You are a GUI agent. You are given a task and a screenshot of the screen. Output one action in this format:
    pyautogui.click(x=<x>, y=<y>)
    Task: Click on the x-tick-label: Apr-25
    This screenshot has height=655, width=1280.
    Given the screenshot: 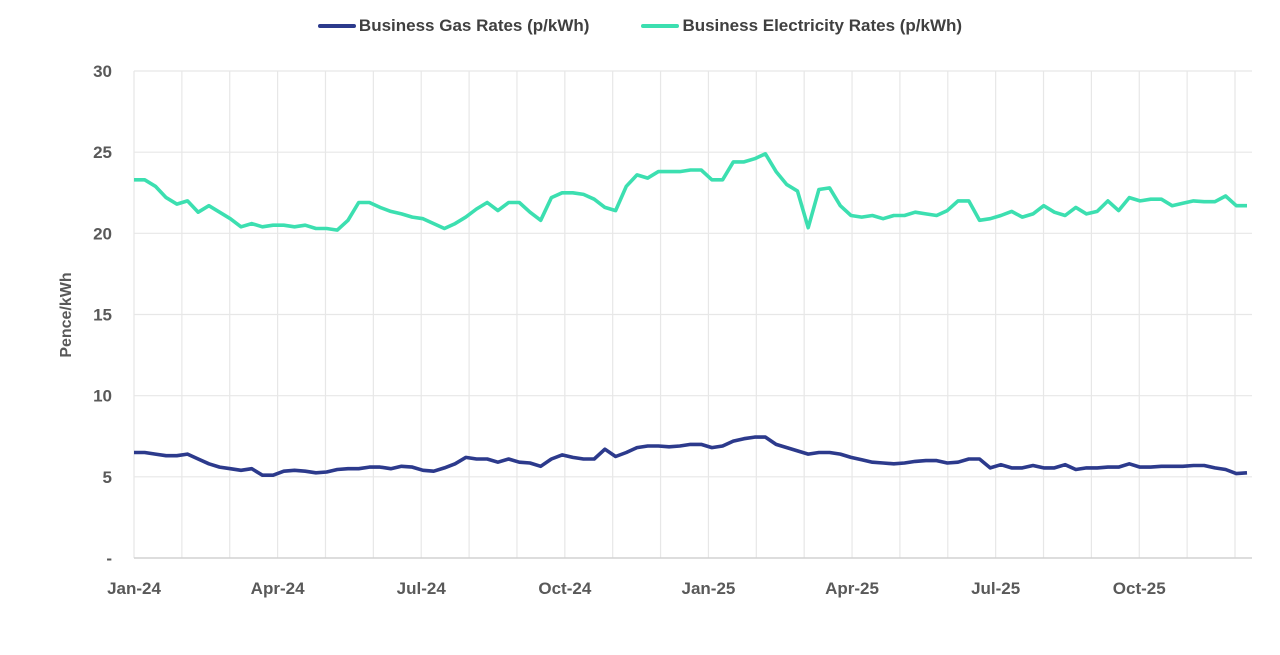 What is the action you would take?
    pyautogui.click(x=852, y=588)
    